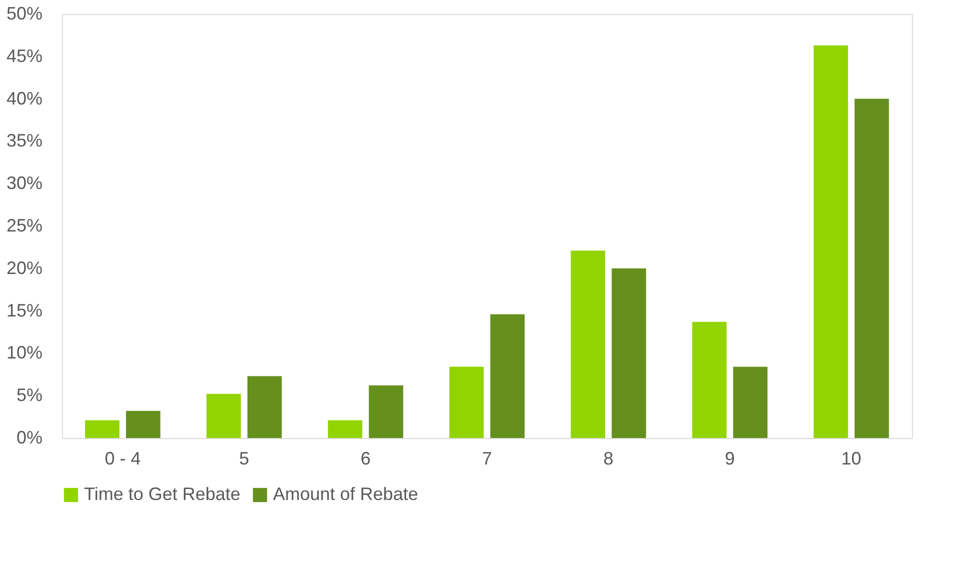 This screenshot has width=958, height=582. I want to click on y-tick-label: 25%, so click(24, 226).